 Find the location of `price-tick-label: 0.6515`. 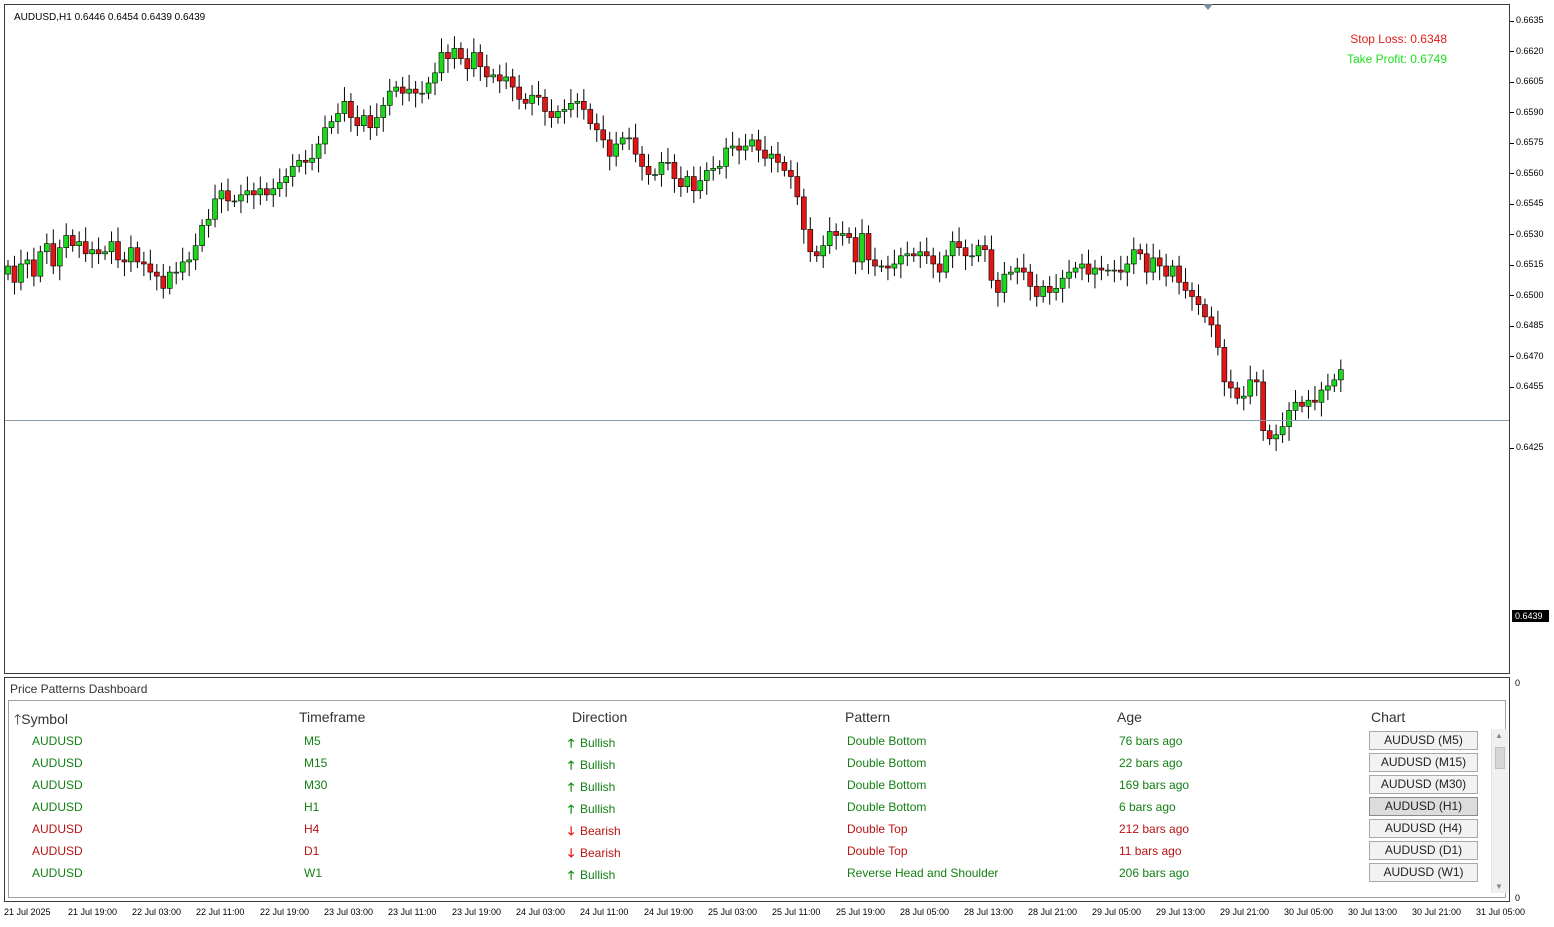

price-tick-label: 0.6515 is located at coordinates (1530, 264).